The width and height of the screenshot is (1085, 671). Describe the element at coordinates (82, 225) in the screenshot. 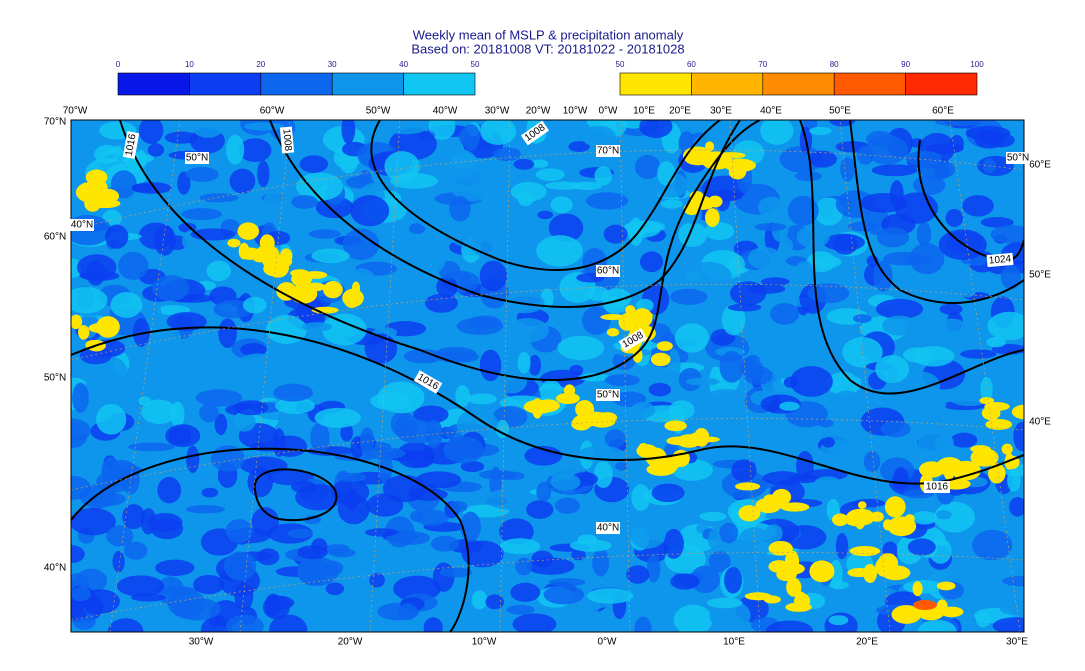

I see `grid-label: 40°N` at that location.